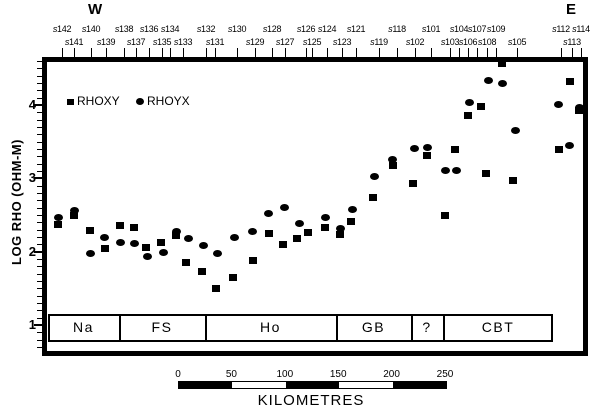 The height and width of the screenshot is (411, 600). Describe the element at coordinates (168, 101) in the screenshot. I see `legend-label-rhoyx: RHOYX` at that location.